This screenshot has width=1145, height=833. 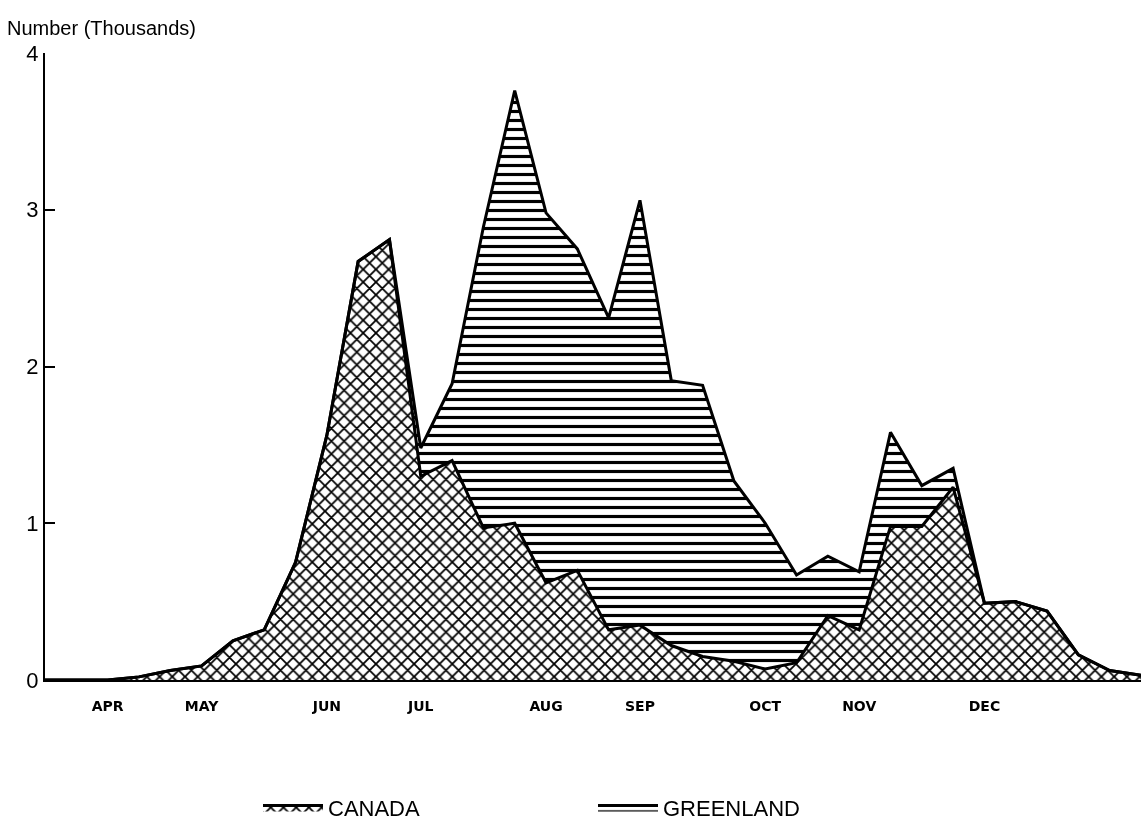 I want to click on legend-label: CANADA, so click(x=374, y=808).